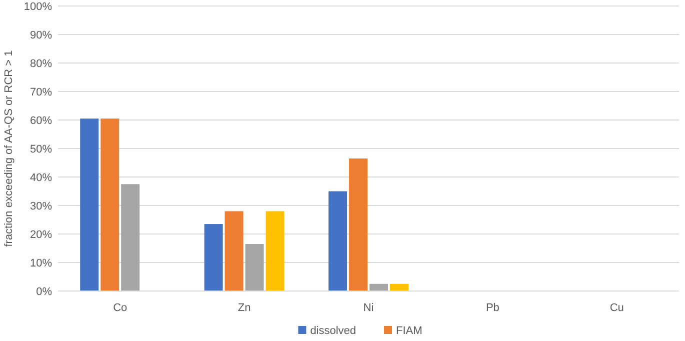 The height and width of the screenshot is (341, 685). What do you see at coordinates (409, 330) in the screenshot?
I see `legend-label: FIAM` at bounding box center [409, 330].